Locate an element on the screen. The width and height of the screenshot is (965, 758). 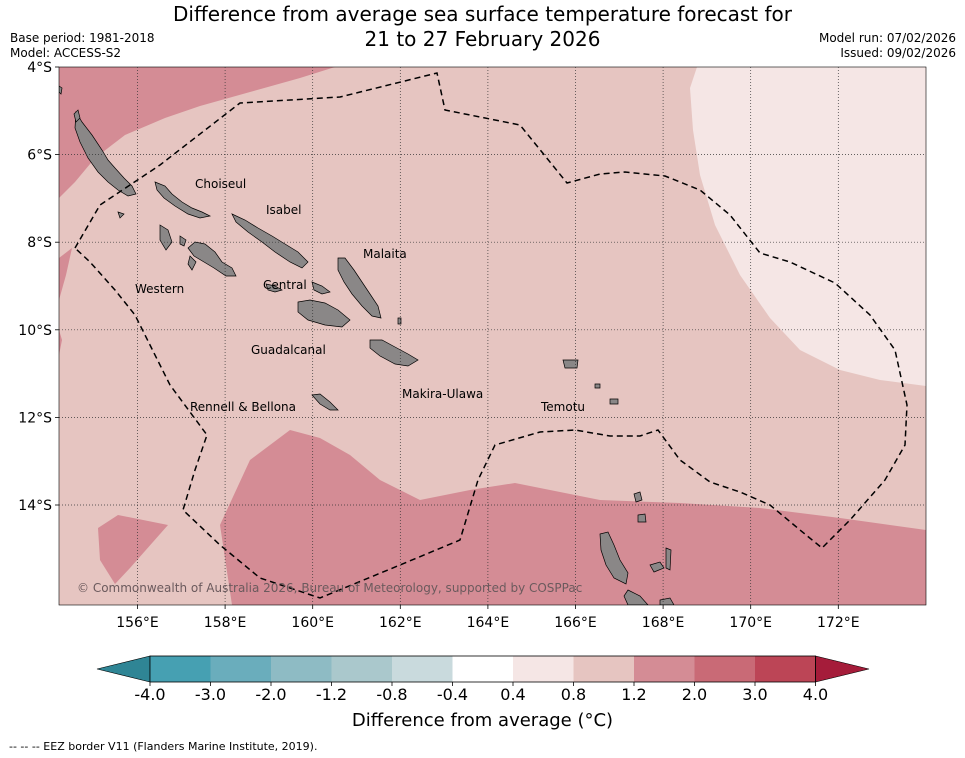
lat-tick-label: 4°S is located at coordinates (39, 68).